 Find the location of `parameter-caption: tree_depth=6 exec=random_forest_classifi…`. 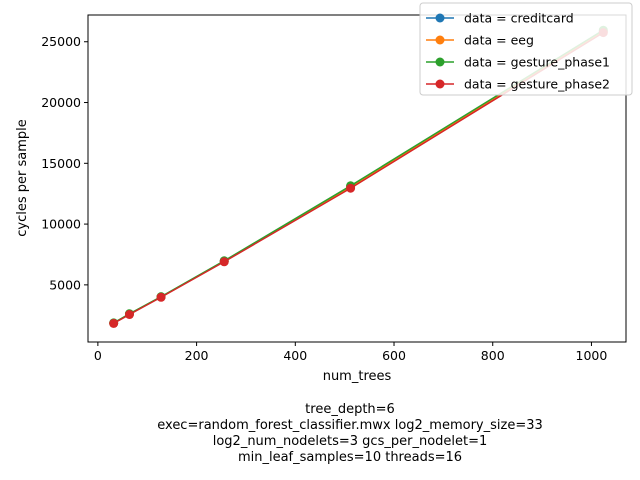

parameter-caption: tree_depth=6 exec=random_forest_classifi… is located at coordinates (350, 433).